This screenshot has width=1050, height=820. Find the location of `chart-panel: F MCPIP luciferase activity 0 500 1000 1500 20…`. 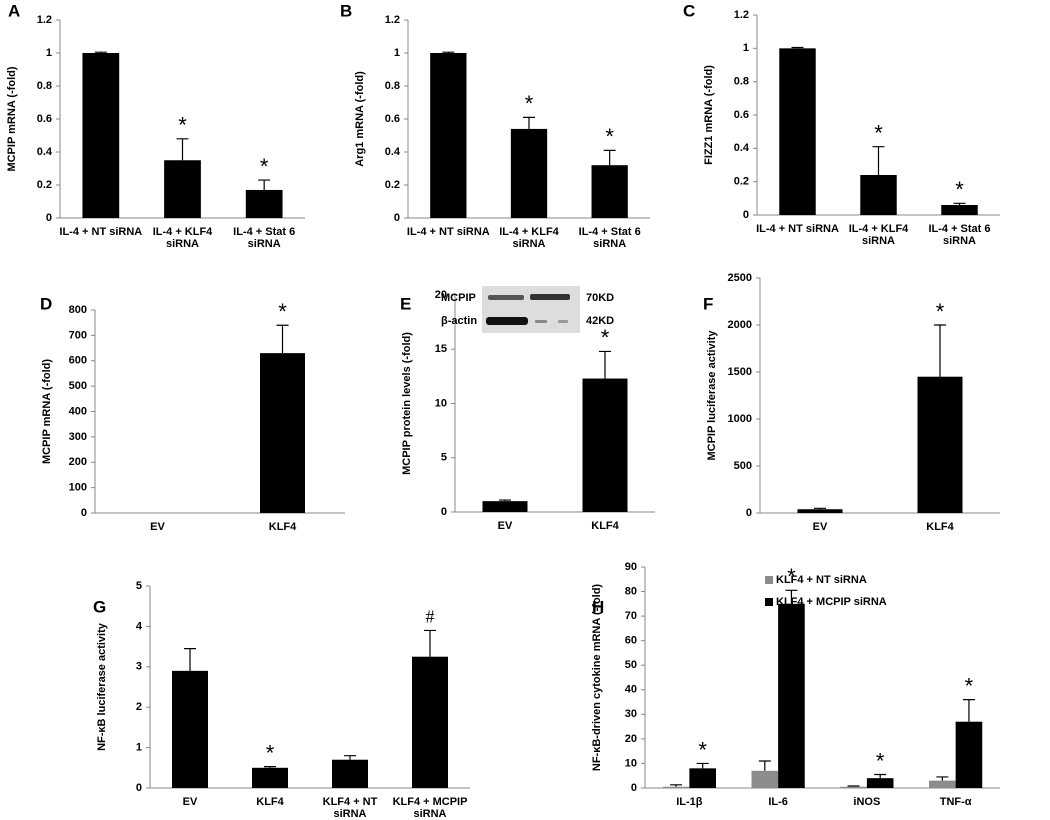

chart-panel: F MCPIP luciferase activity 0 500 1000 1500 20… is located at coordinates (851, 402).